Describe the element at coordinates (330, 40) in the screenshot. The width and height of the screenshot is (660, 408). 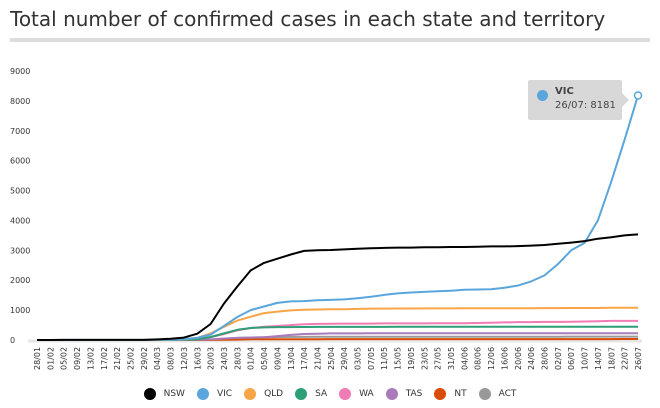
I see `title-divider` at that location.